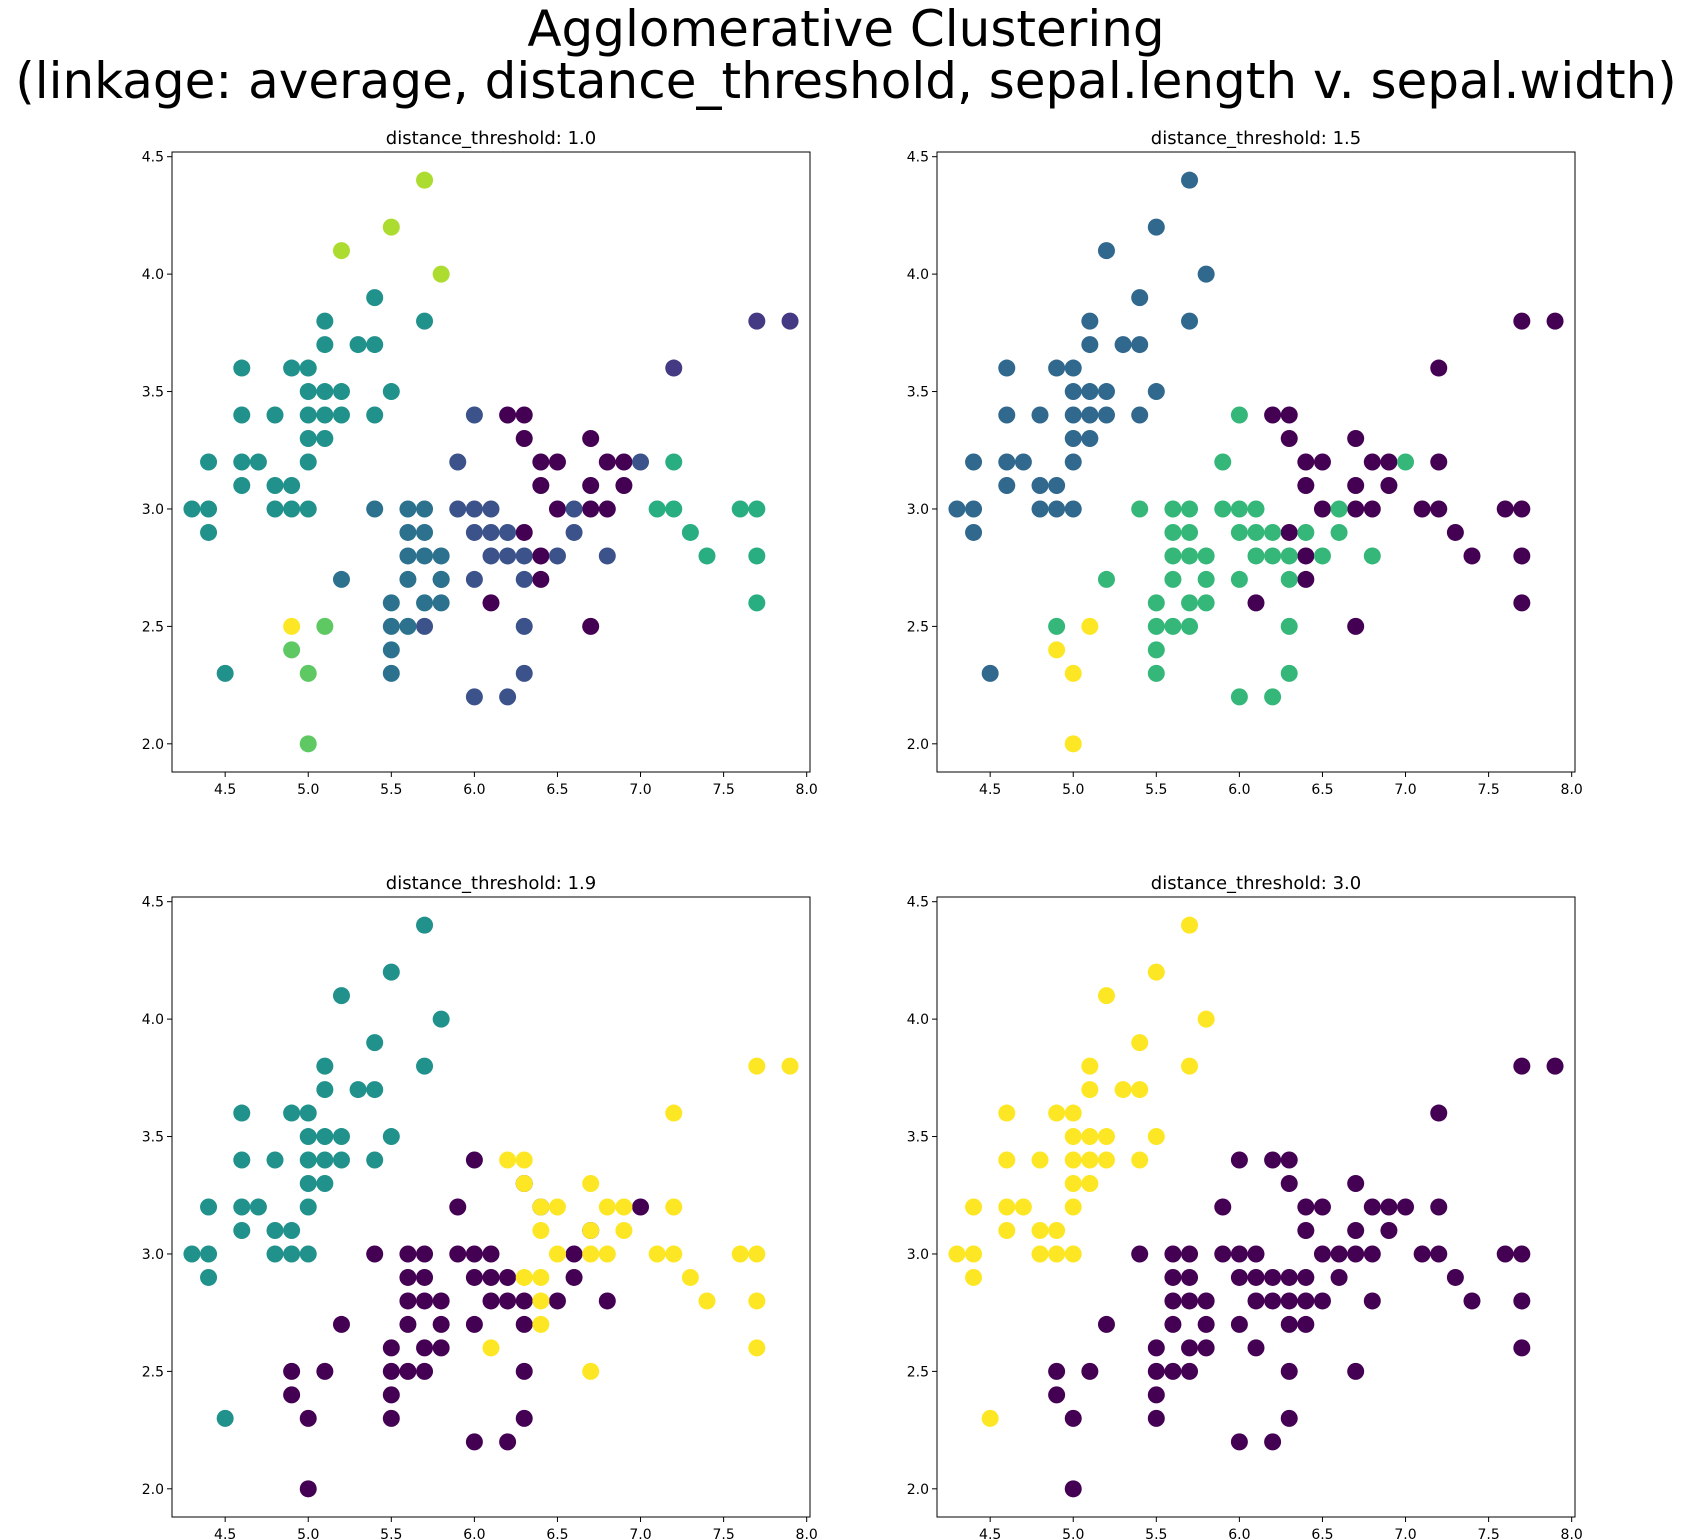  Describe the element at coordinates (153, 1020) in the screenshot. I see `y-tick-label: 4.0` at that location.